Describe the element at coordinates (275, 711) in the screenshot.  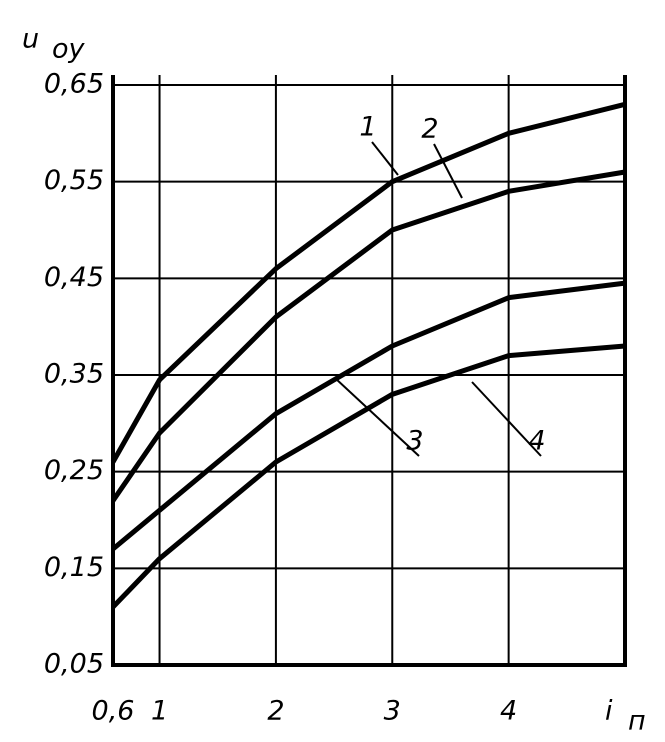
I see `x-tick-label: 2` at that location.